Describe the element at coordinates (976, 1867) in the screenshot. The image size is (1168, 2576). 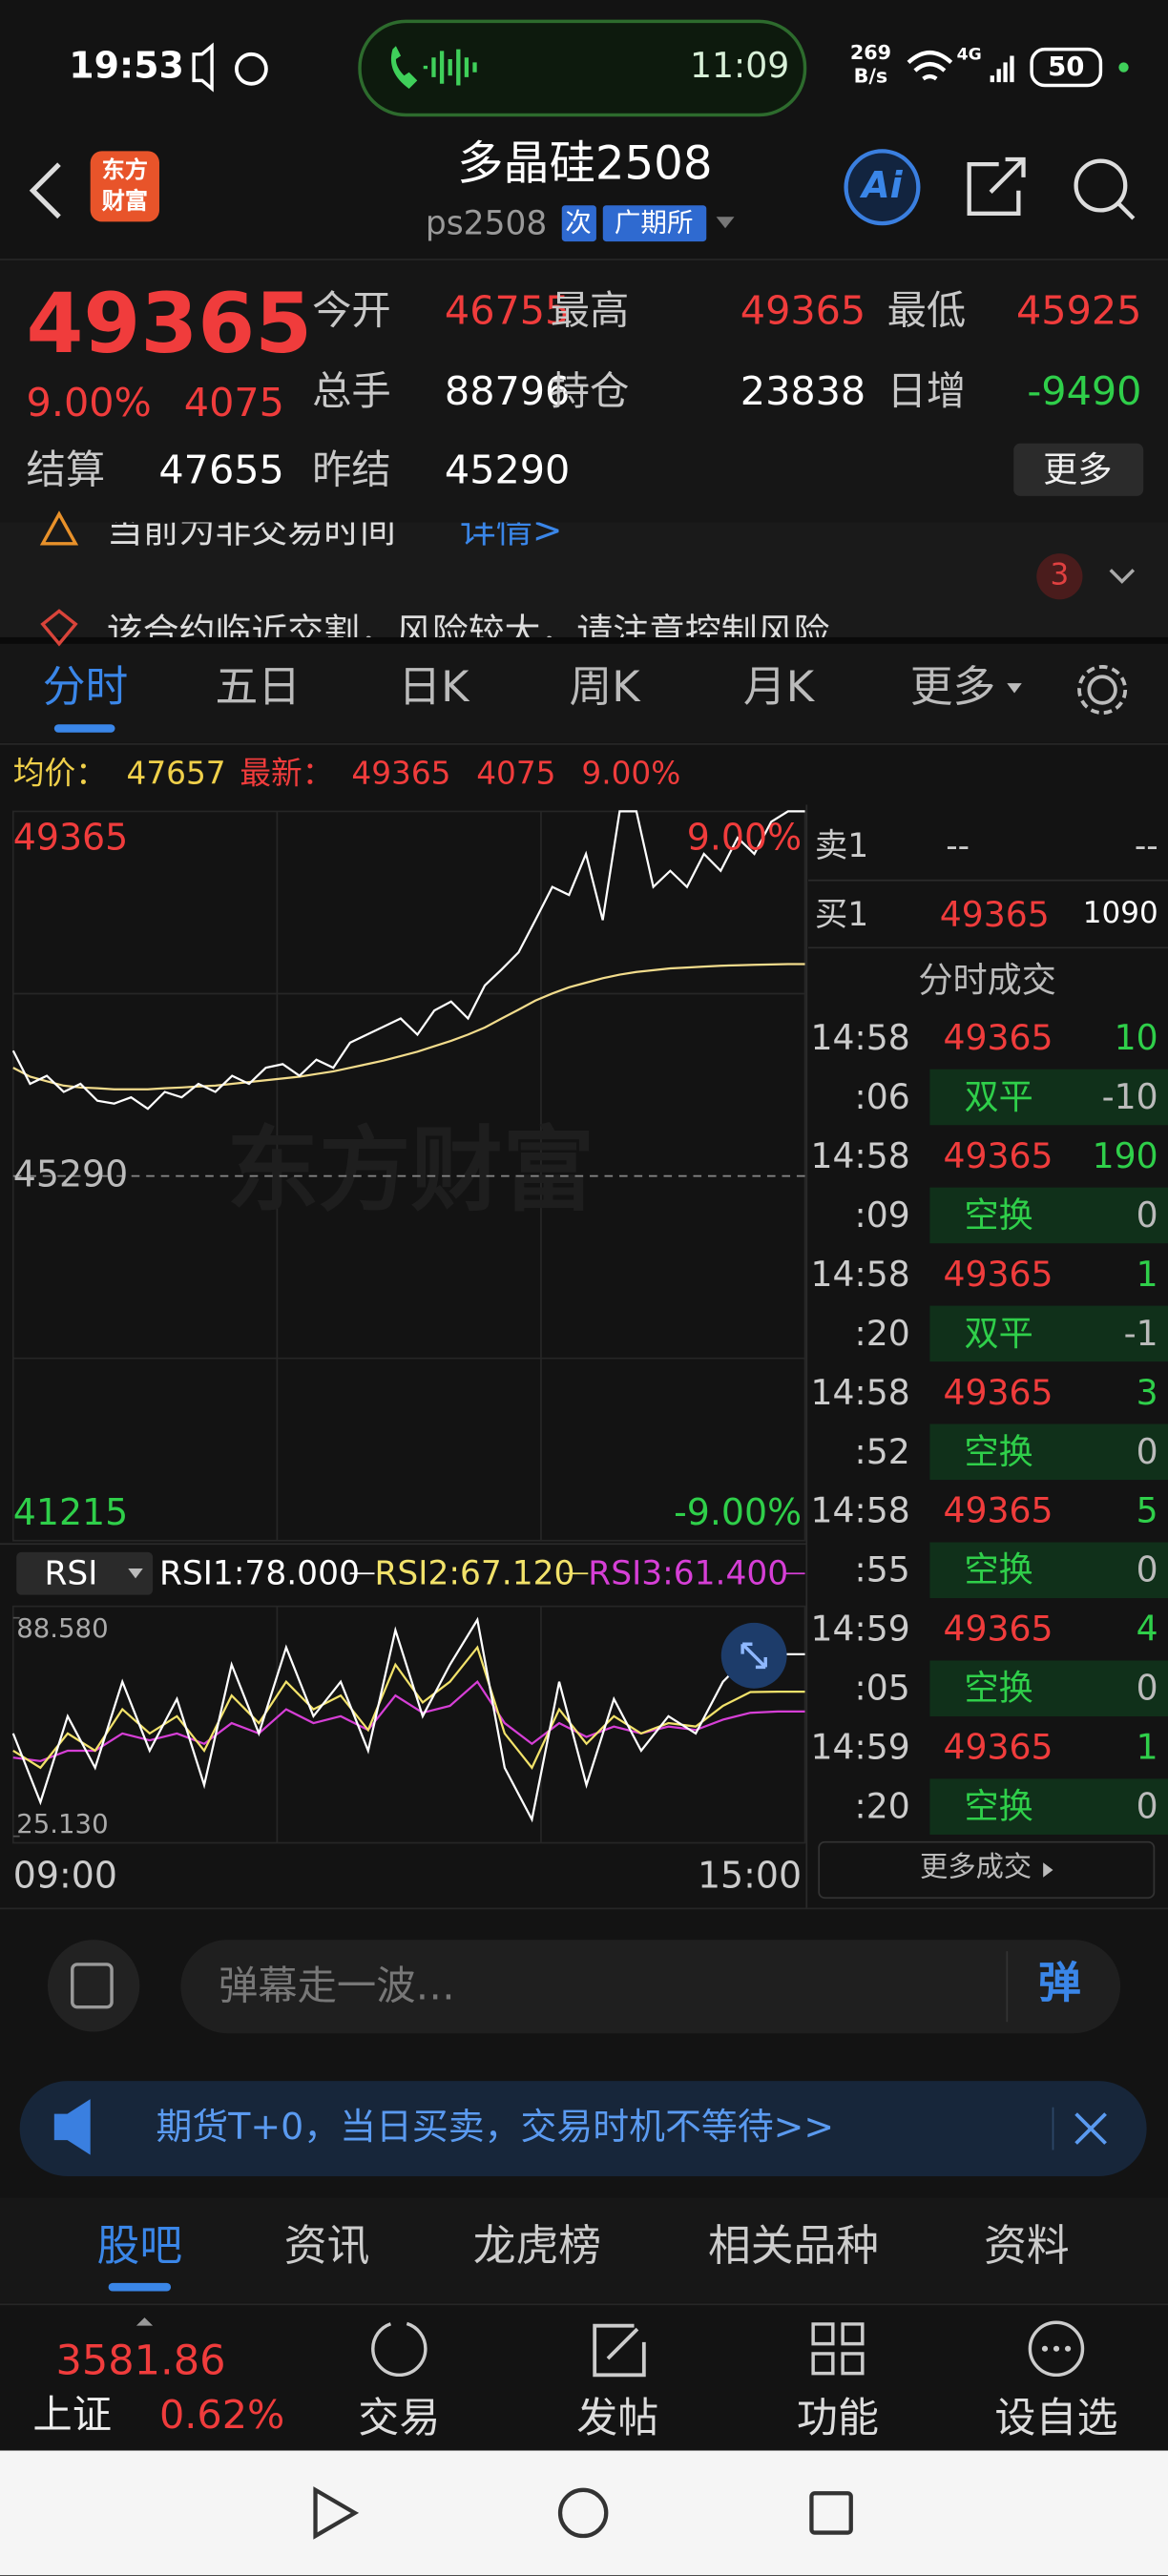
I see `more-trades-label: 更多成交` at that location.